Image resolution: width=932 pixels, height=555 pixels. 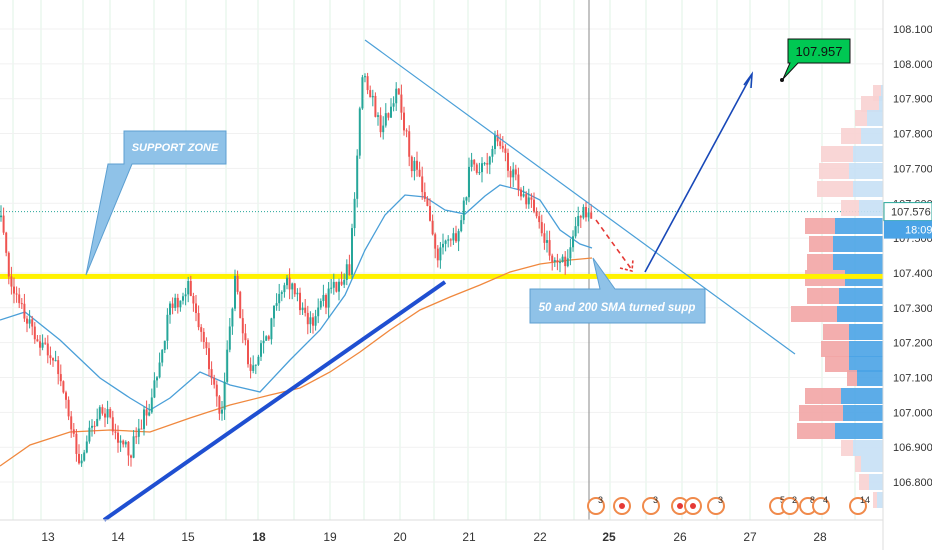 What do you see at coordinates (912, 169) in the screenshot?
I see `y-tick-label: 107.700` at bounding box center [912, 169].